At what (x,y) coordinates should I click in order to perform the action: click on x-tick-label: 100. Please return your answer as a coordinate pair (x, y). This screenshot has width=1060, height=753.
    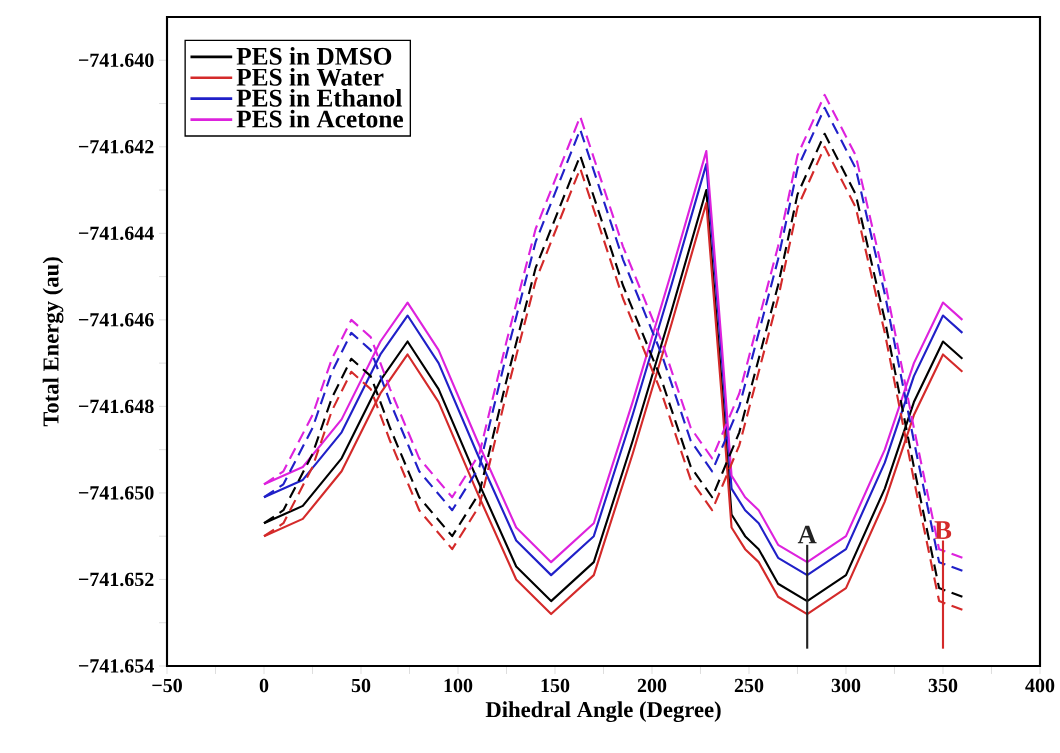
    Looking at the image, I should click on (458, 685).